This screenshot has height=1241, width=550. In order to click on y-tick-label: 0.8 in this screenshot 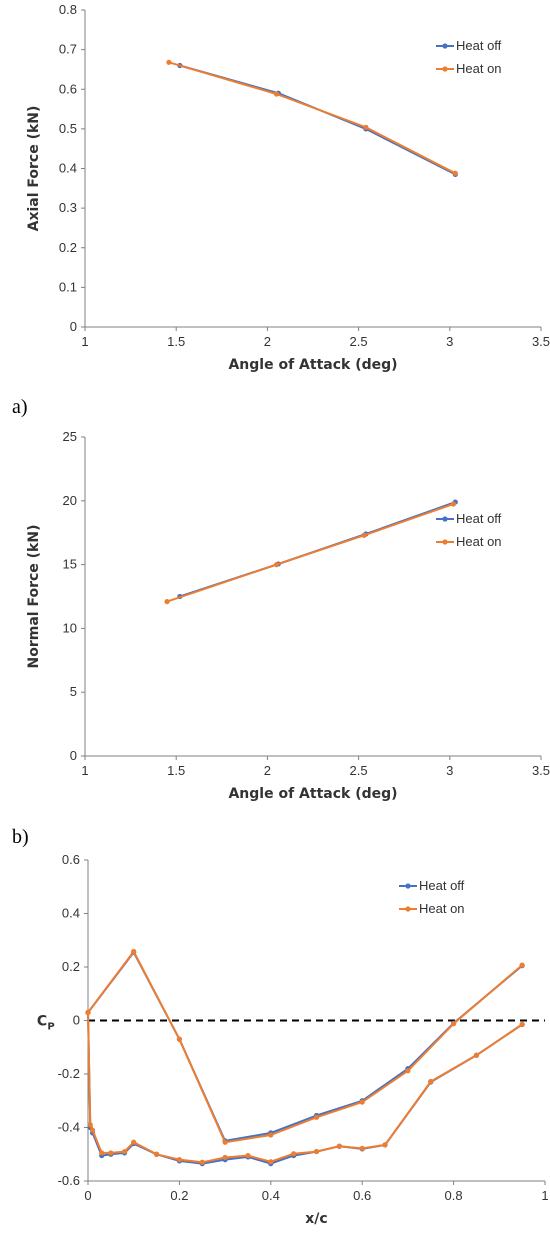, I will do `click(68, 9)`.